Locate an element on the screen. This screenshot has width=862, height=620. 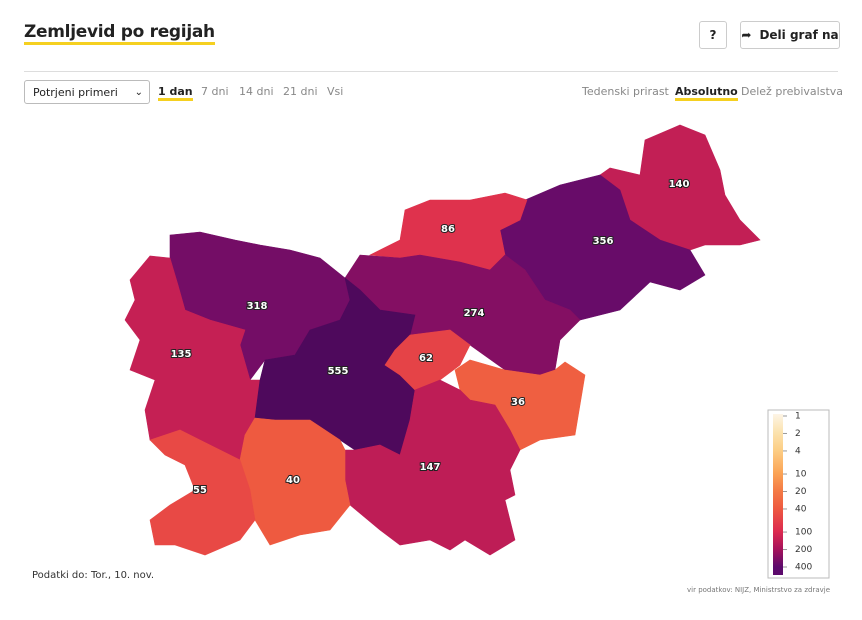
period-tab: Vsi is located at coordinates (335, 91).